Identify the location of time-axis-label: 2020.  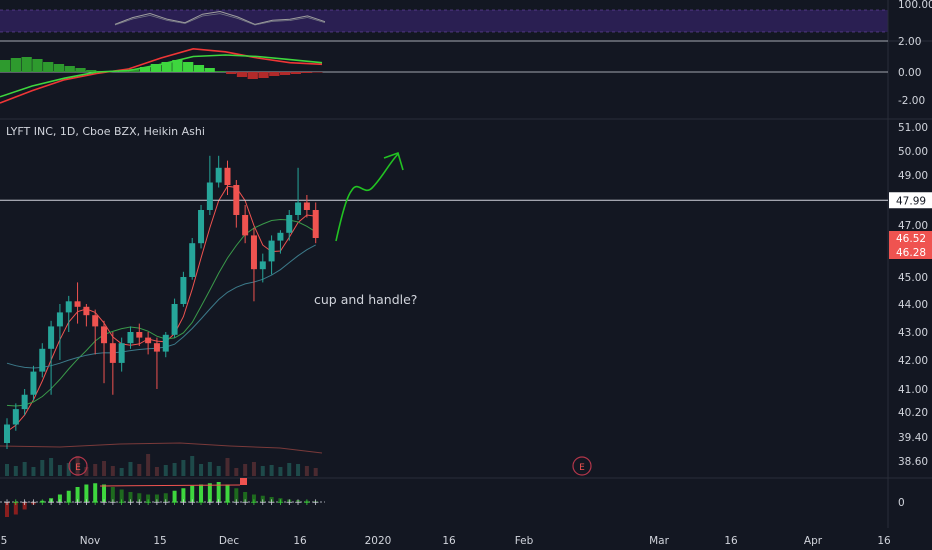
(378, 541).